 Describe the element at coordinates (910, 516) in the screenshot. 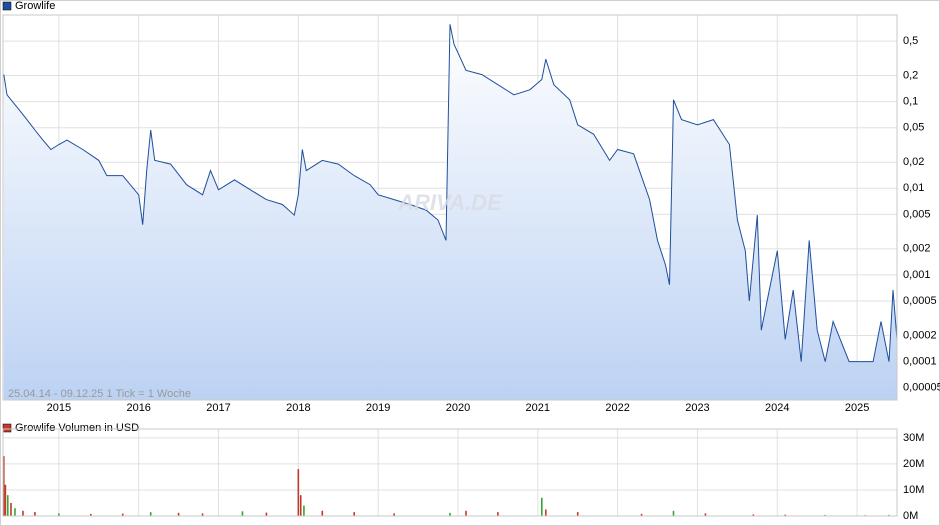

I see `y-tick-label: 0M` at that location.